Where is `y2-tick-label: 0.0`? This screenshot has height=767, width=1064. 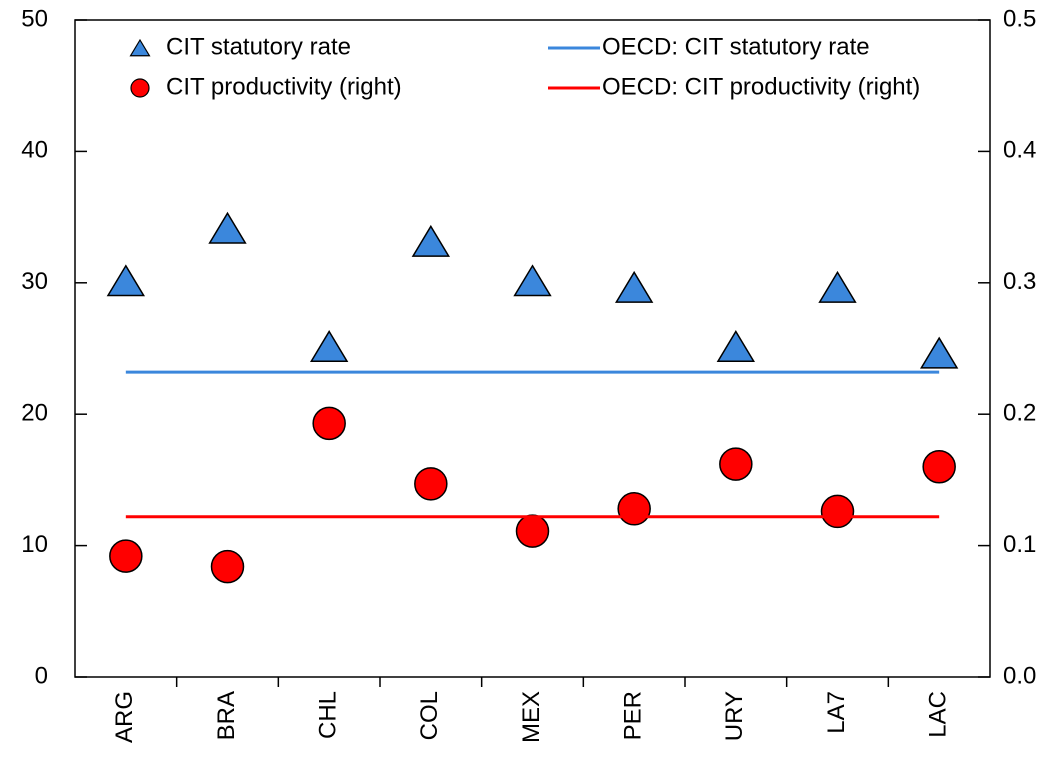
y2-tick-label: 0.0 is located at coordinates (1019, 675).